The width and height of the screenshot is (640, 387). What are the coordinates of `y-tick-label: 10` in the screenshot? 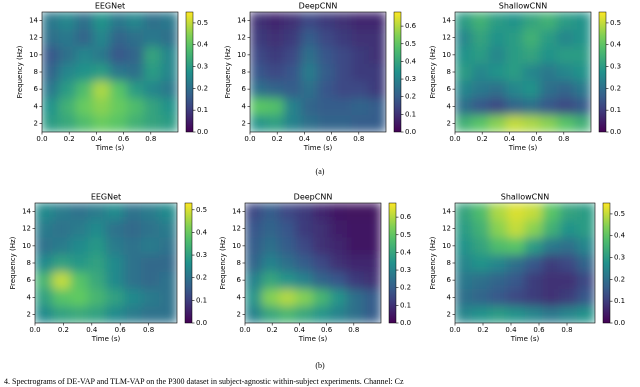 It's located at (33, 55).